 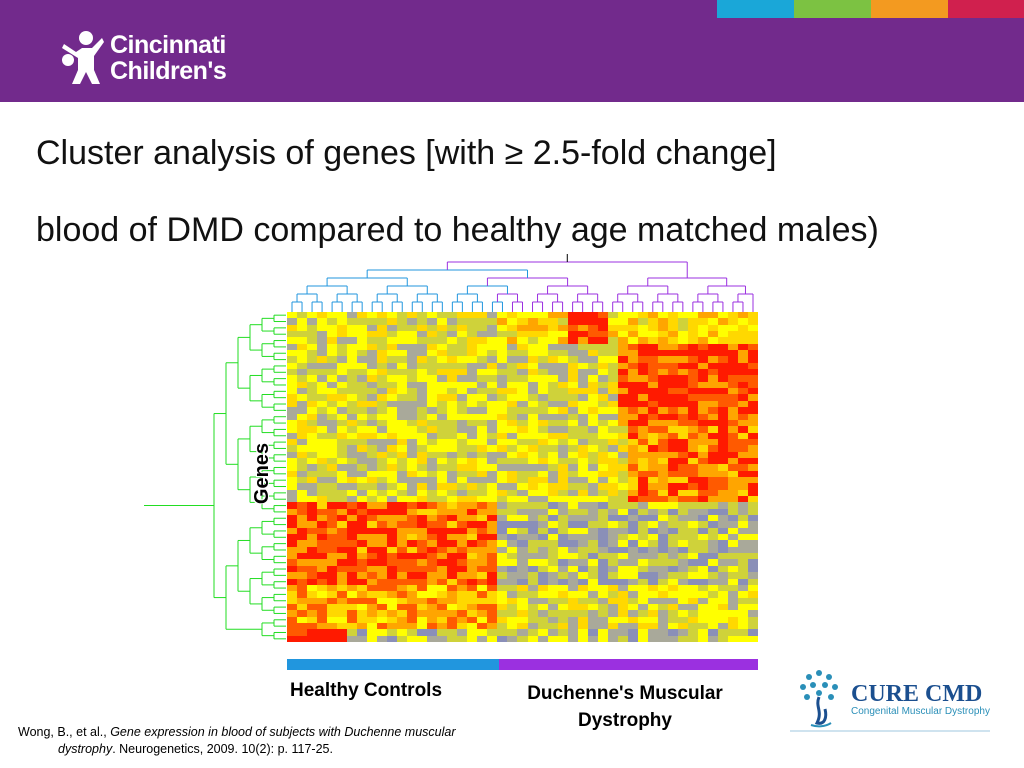 What do you see at coordinates (83, 57) in the screenshot?
I see `child-figure-icon` at bounding box center [83, 57].